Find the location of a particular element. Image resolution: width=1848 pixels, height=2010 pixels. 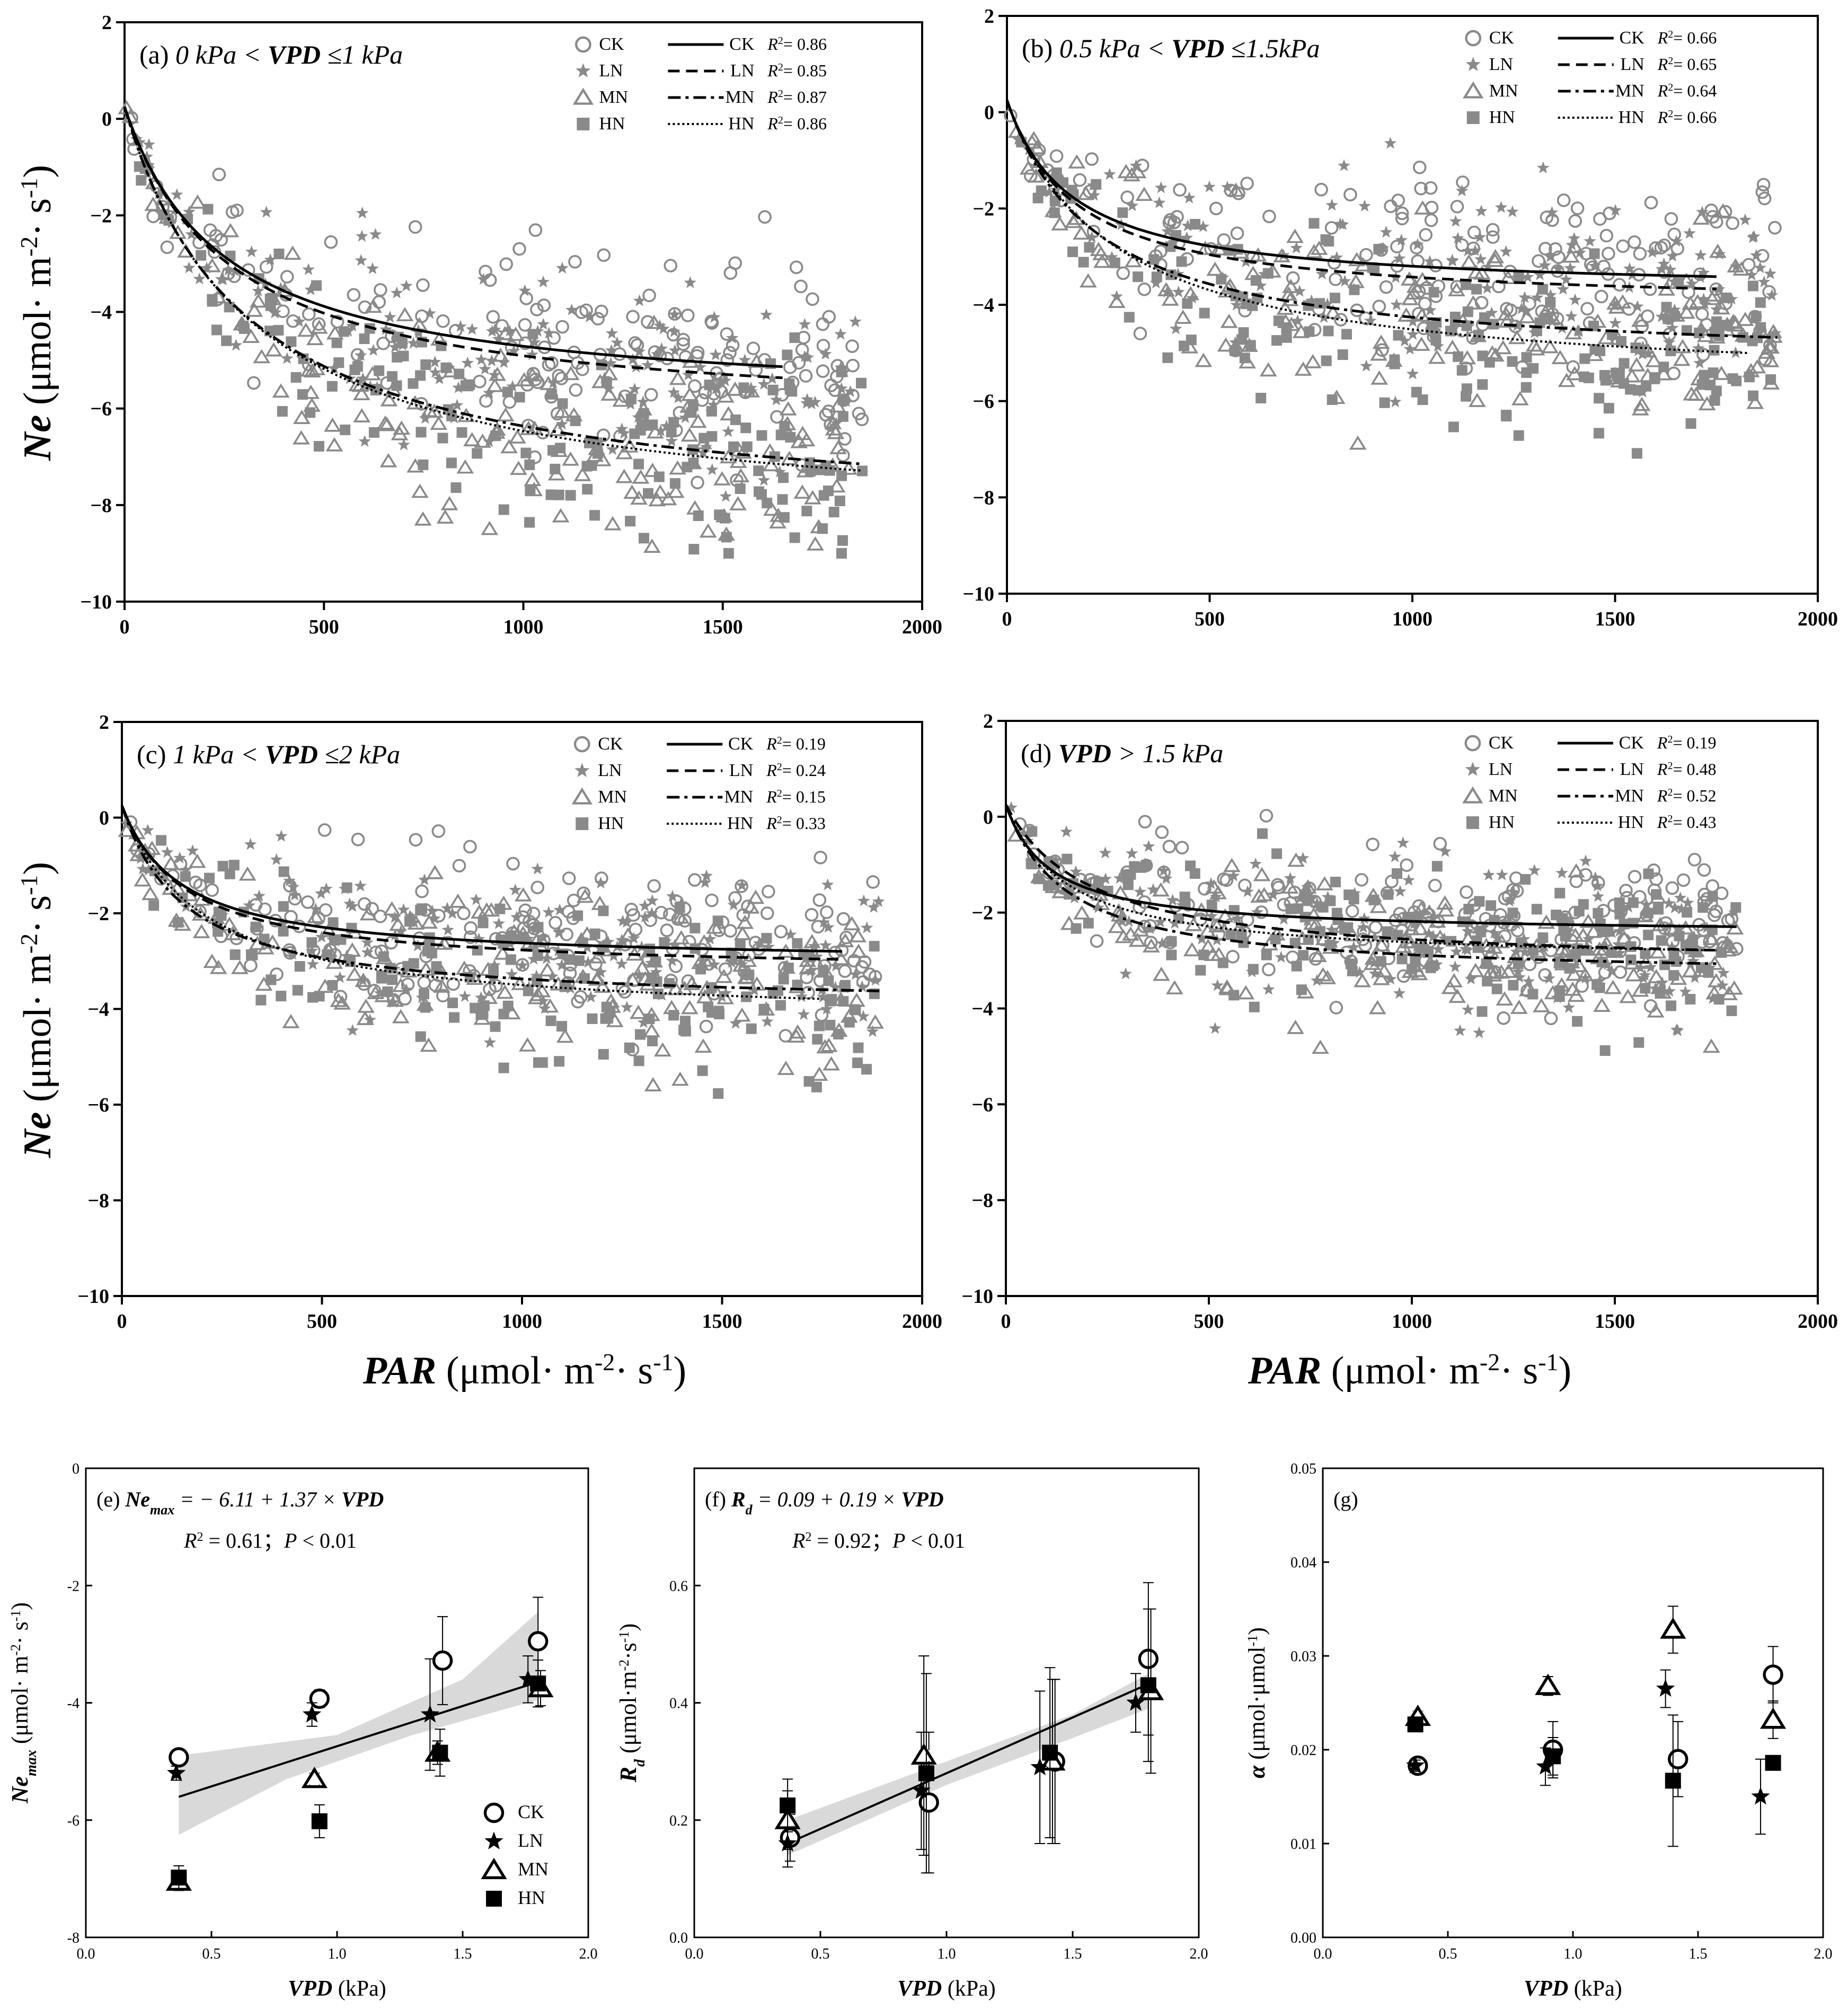

y-tick-label: −8 is located at coordinates (983, 498).